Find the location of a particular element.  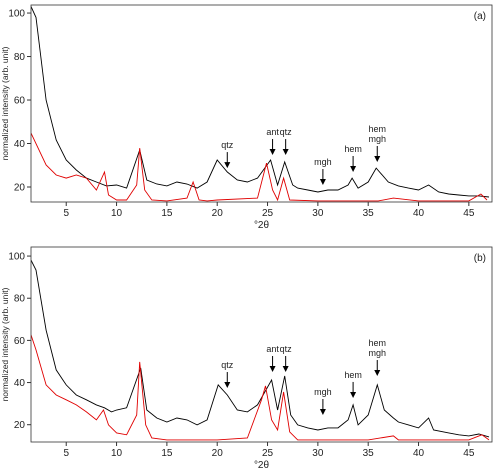

panel-label: (a) is located at coordinates (480, 16).